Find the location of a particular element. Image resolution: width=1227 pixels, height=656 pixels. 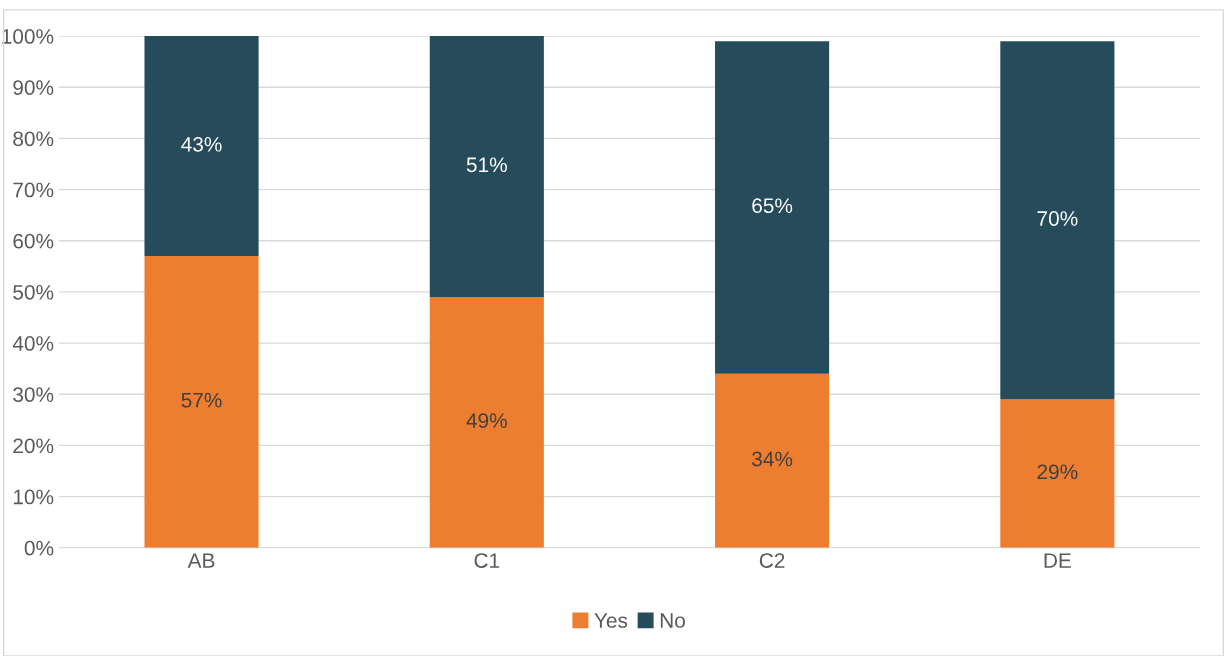

y-tick-label: 100% is located at coordinates (28, 36).